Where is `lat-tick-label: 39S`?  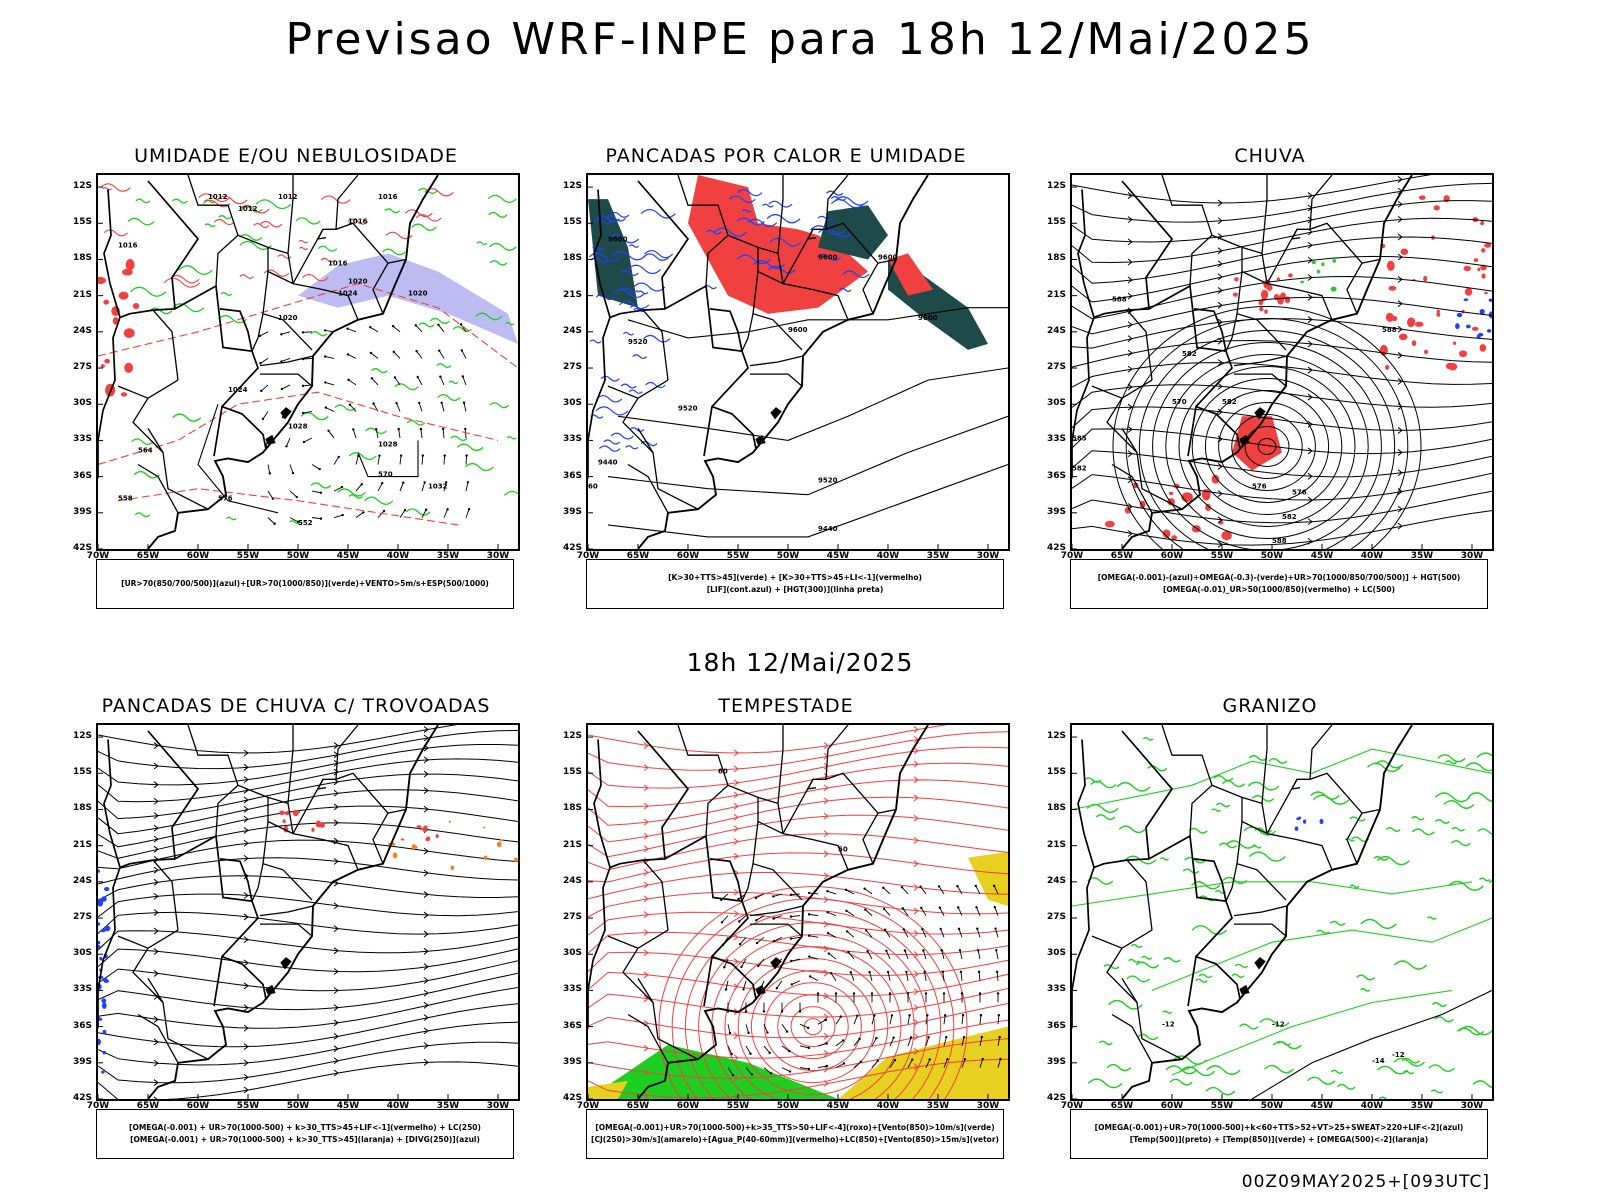
lat-tick-label: 39S is located at coordinates (572, 511).